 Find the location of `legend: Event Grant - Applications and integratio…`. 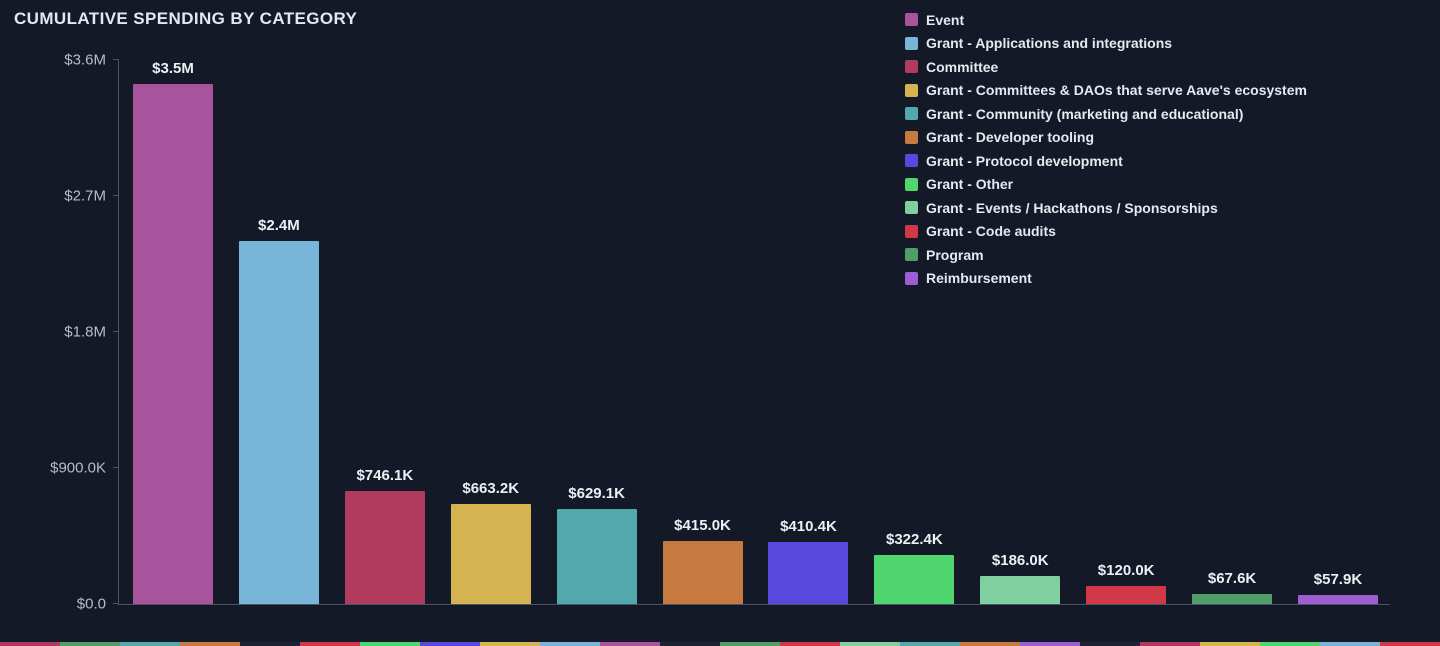

legend: Event Grant - Applications and integratio… is located at coordinates (1106, 149).